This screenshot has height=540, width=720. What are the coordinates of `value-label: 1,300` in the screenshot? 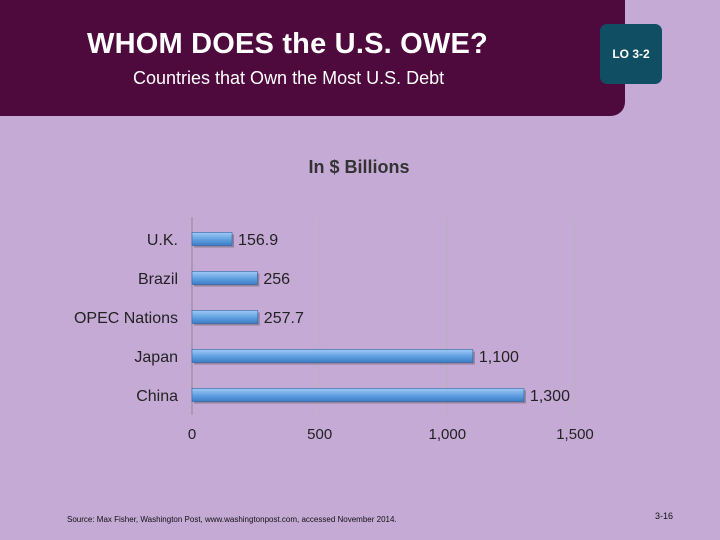 It's located at (550, 396).